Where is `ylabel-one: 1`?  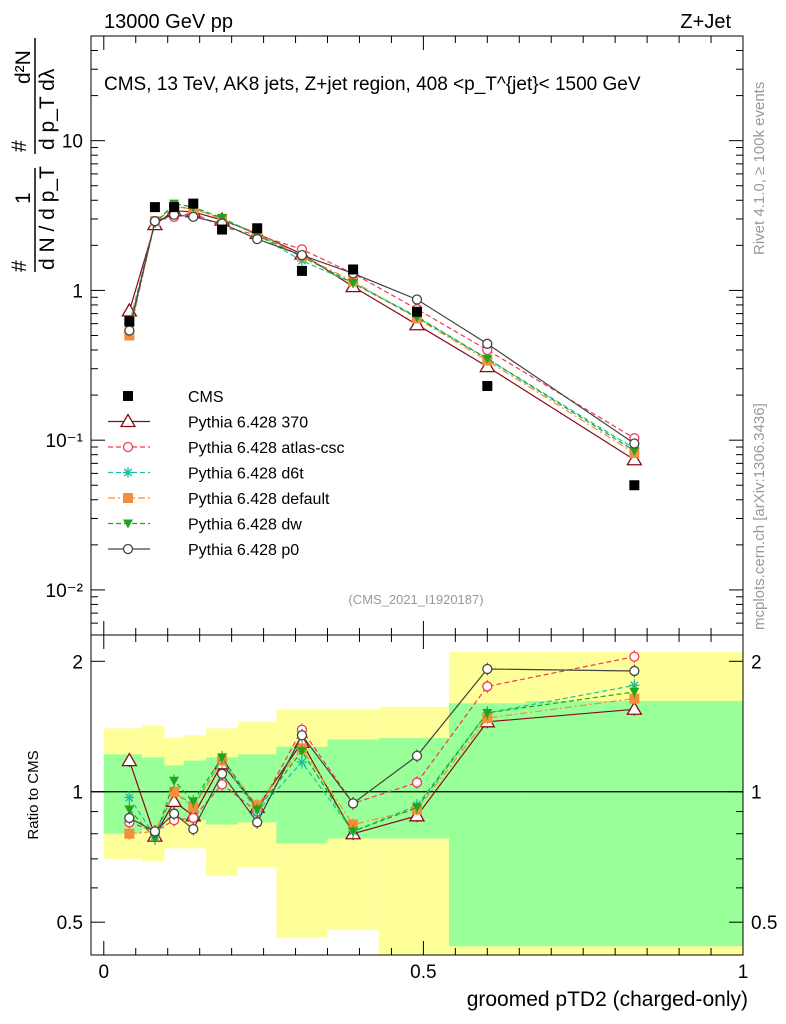 ylabel-one: 1 is located at coordinates (23, 198).